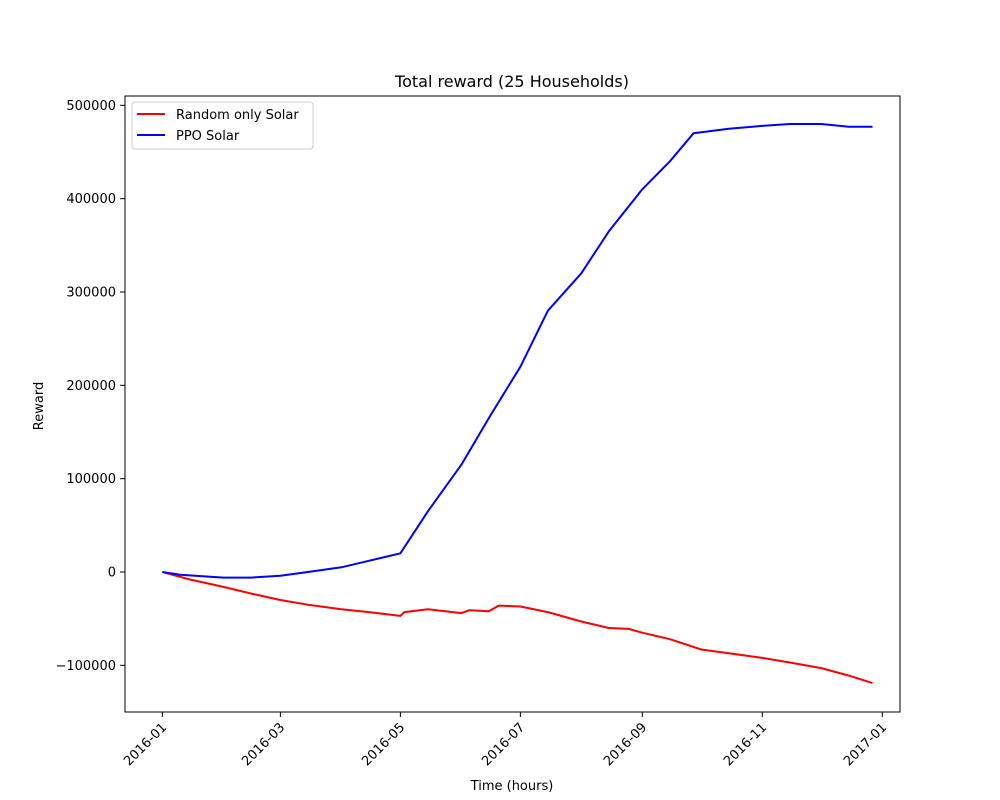  What do you see at coordinates (517, 628) in the screenshot?
I see `series-line-random-only-solar` at bounding box center [517, 628].